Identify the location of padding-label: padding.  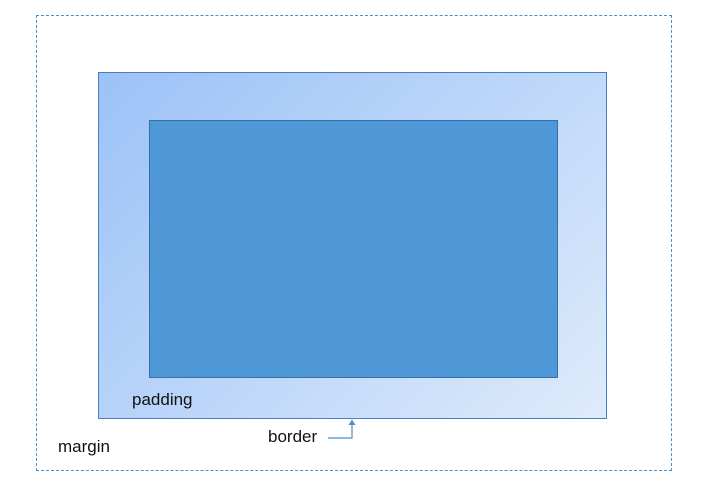
(162, 399).